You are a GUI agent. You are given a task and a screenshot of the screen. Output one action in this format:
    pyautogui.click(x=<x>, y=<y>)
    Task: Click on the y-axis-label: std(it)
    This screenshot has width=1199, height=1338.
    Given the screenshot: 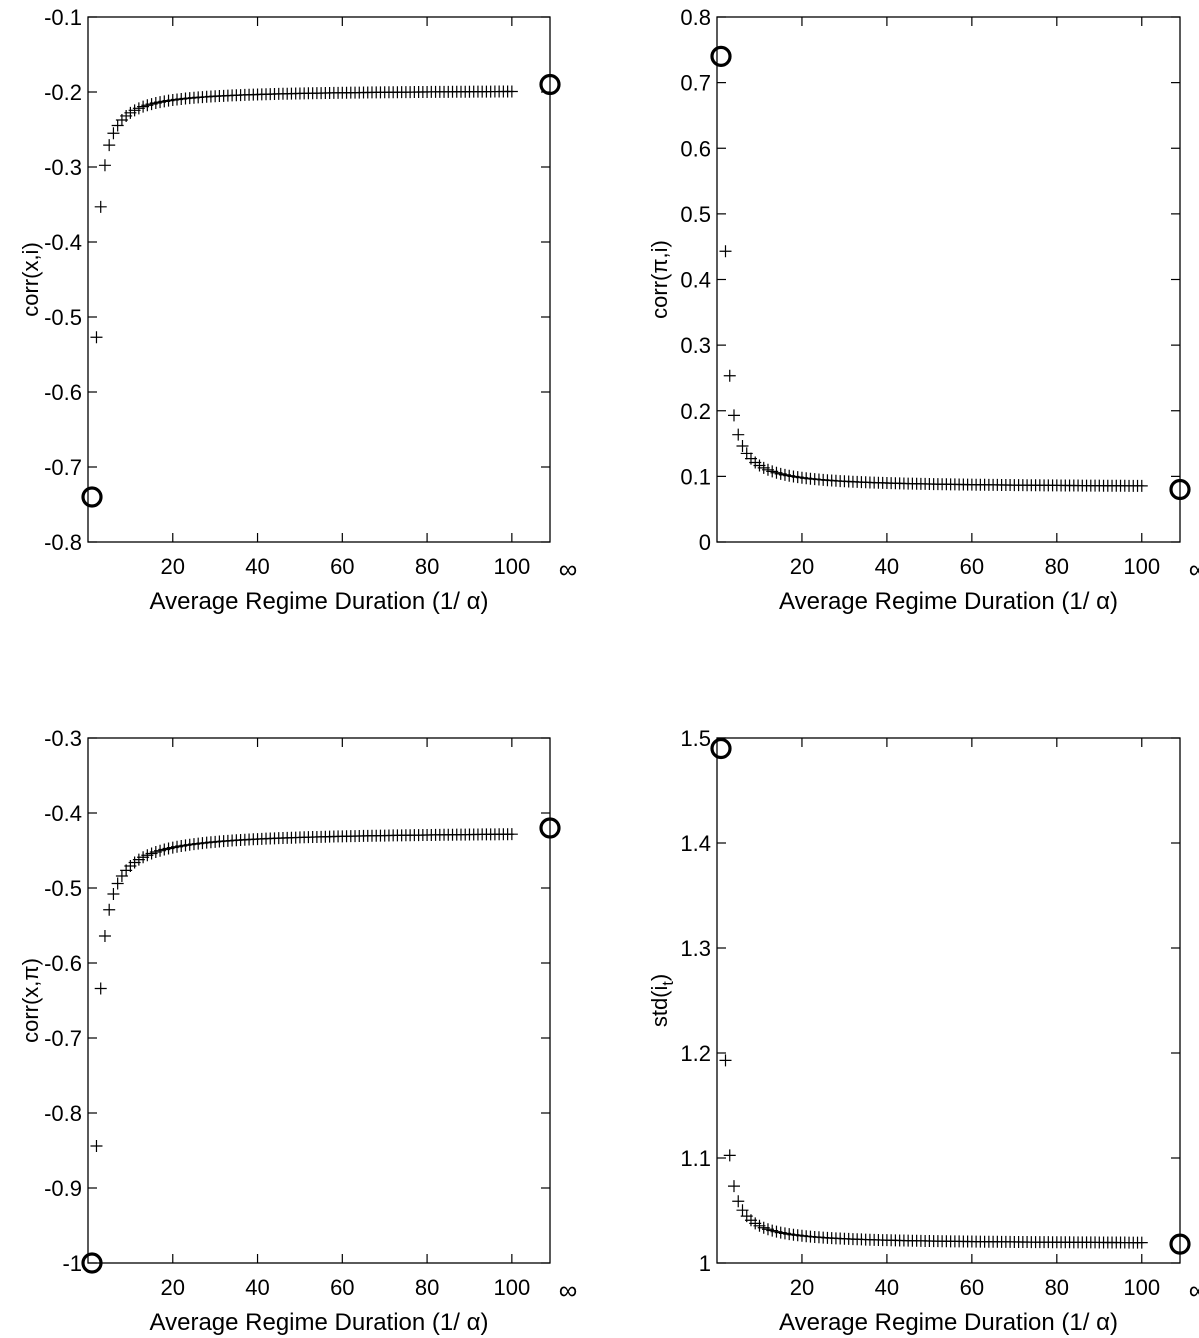 What is the action you would take?
    pyautogui.click(x=662, y=1000)
    